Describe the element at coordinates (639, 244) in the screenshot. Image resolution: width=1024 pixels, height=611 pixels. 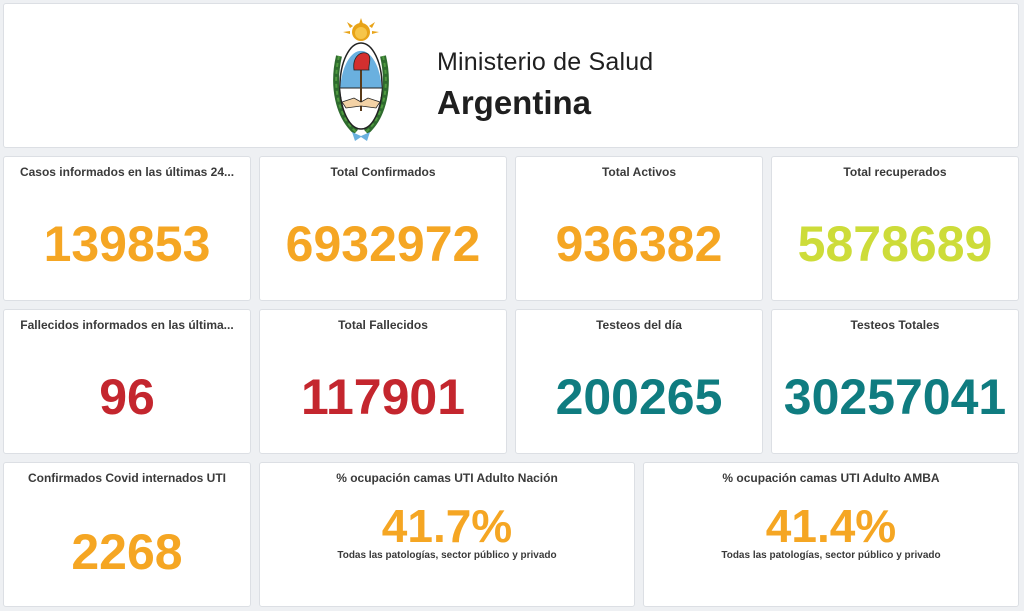
I see `total-active-value: 936382` at that location.